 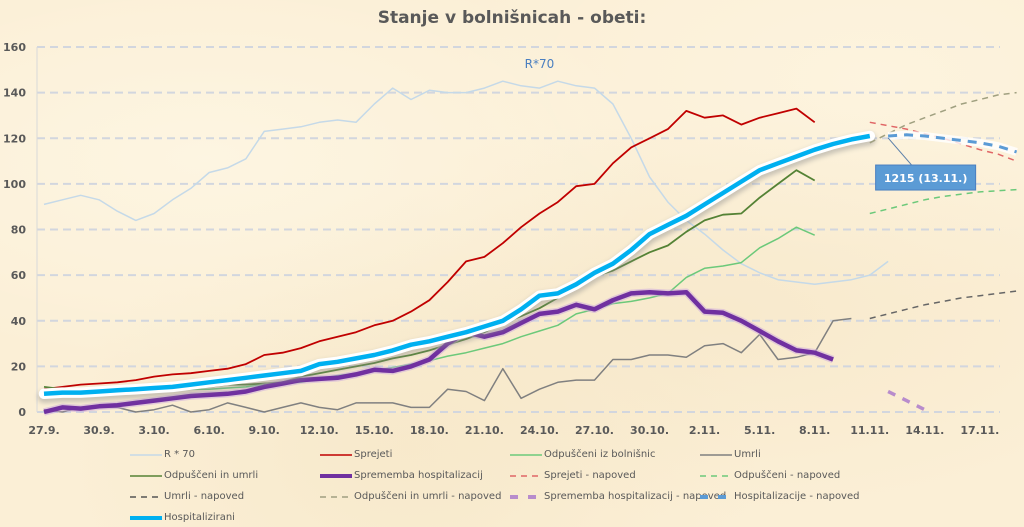 I want to click on series-line-hospitalizacije-napoved, so click(x=953, y=143).